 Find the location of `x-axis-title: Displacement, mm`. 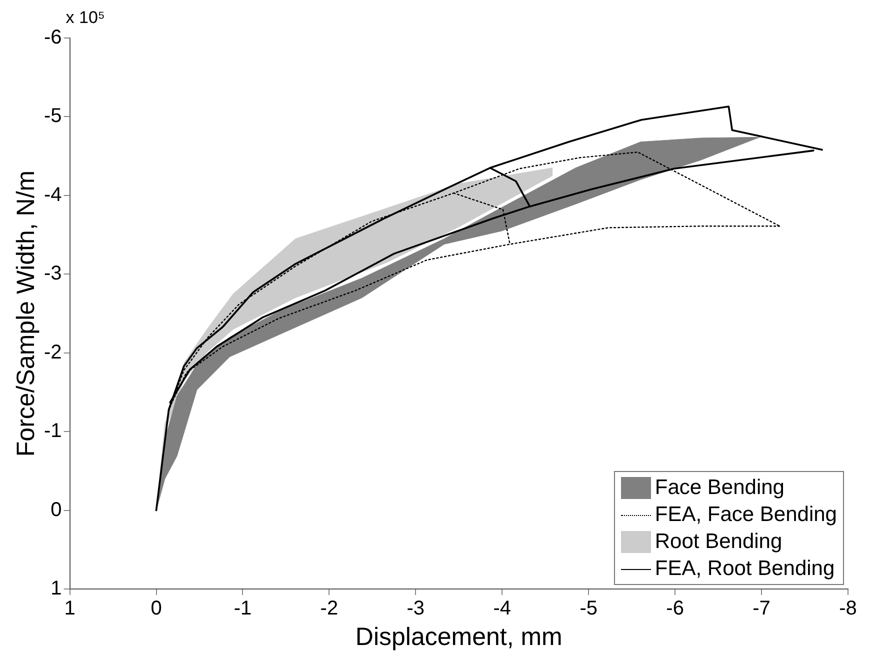

x-axis-title: Displacement, mm is located at coordinates (458, 636).